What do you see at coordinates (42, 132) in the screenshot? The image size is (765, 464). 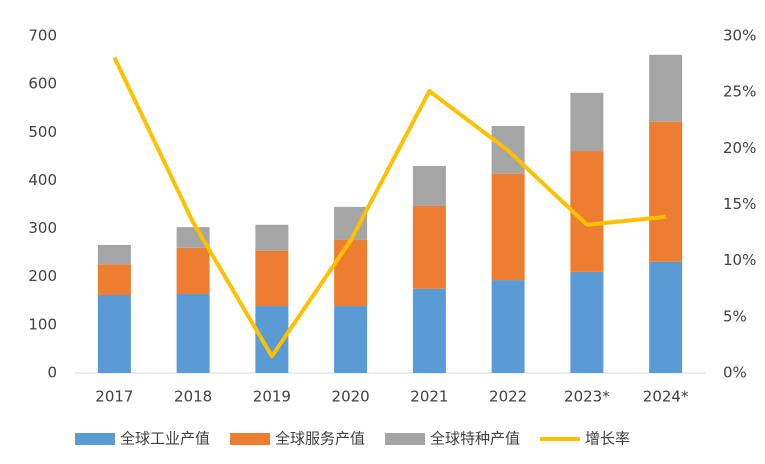 I see `y-tick-label: 500` at bounding box center [42, 132].